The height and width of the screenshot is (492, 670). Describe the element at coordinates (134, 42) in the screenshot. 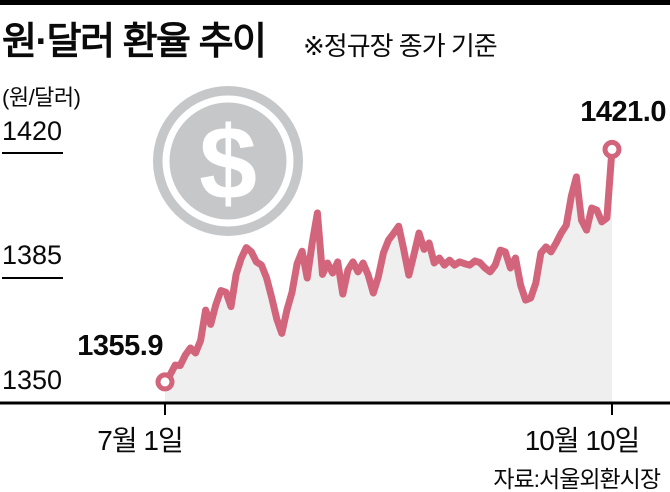

I see `page-title: 원·달러 환율 추이` at that location.